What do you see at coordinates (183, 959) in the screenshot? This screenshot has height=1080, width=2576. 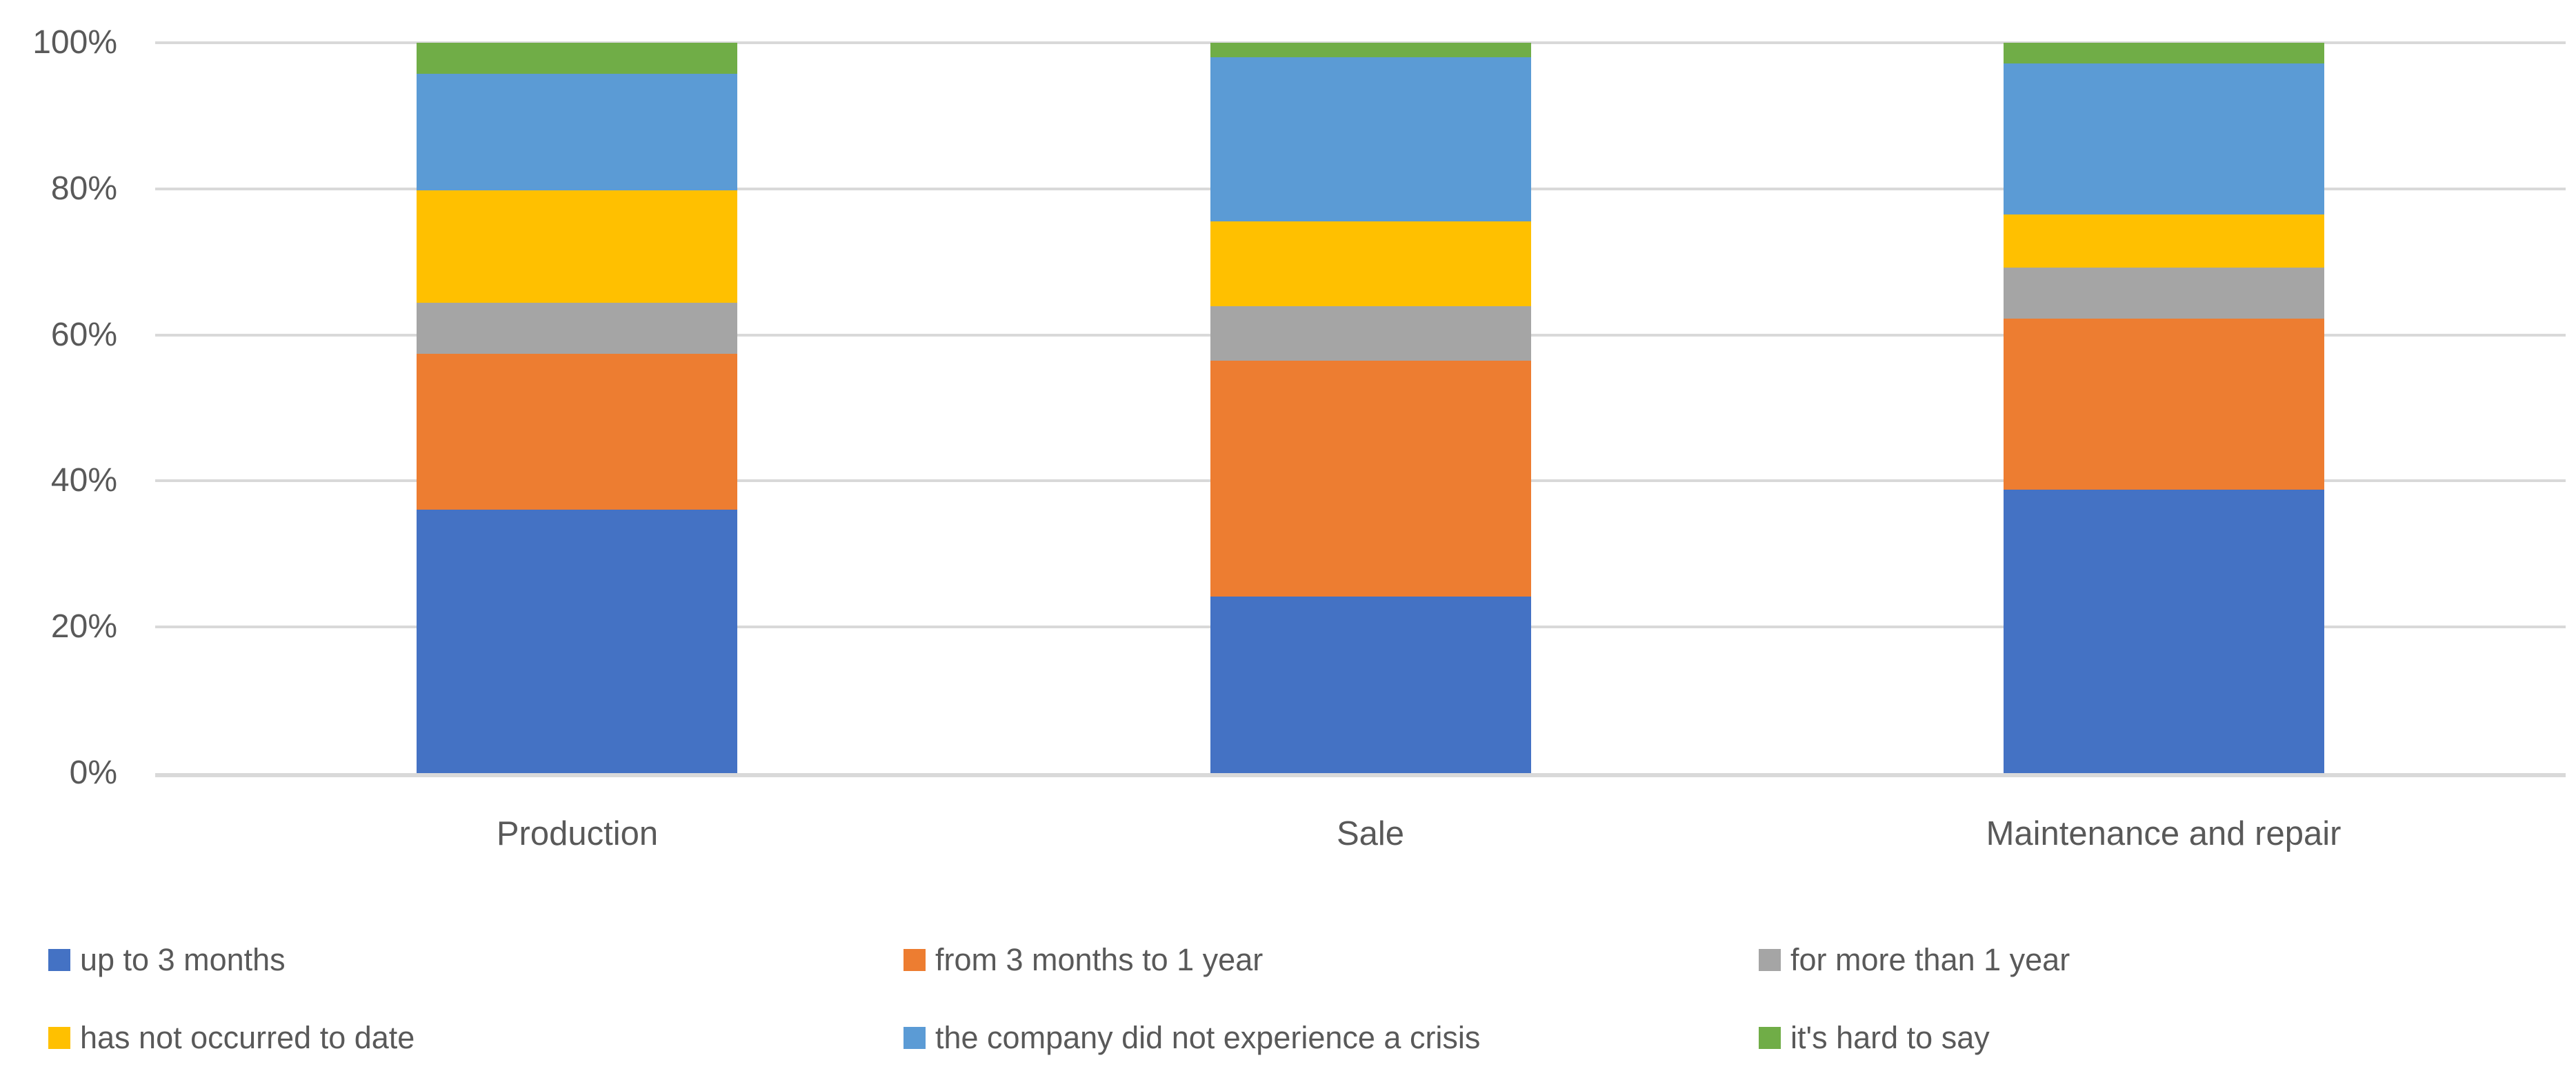 I see `legend-label: up to 3 months` at bounding box center [183, 959].